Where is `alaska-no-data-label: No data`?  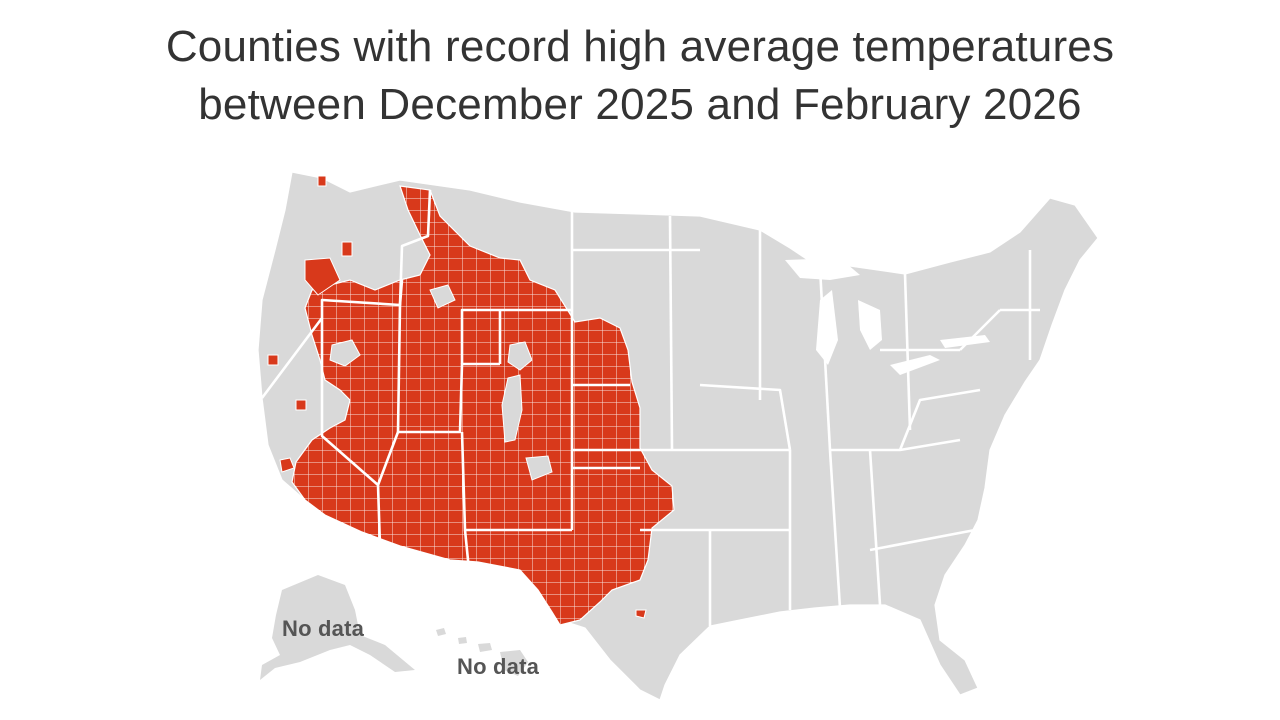
alaska-no-data-label: No data is located at coordinates (323, 628).